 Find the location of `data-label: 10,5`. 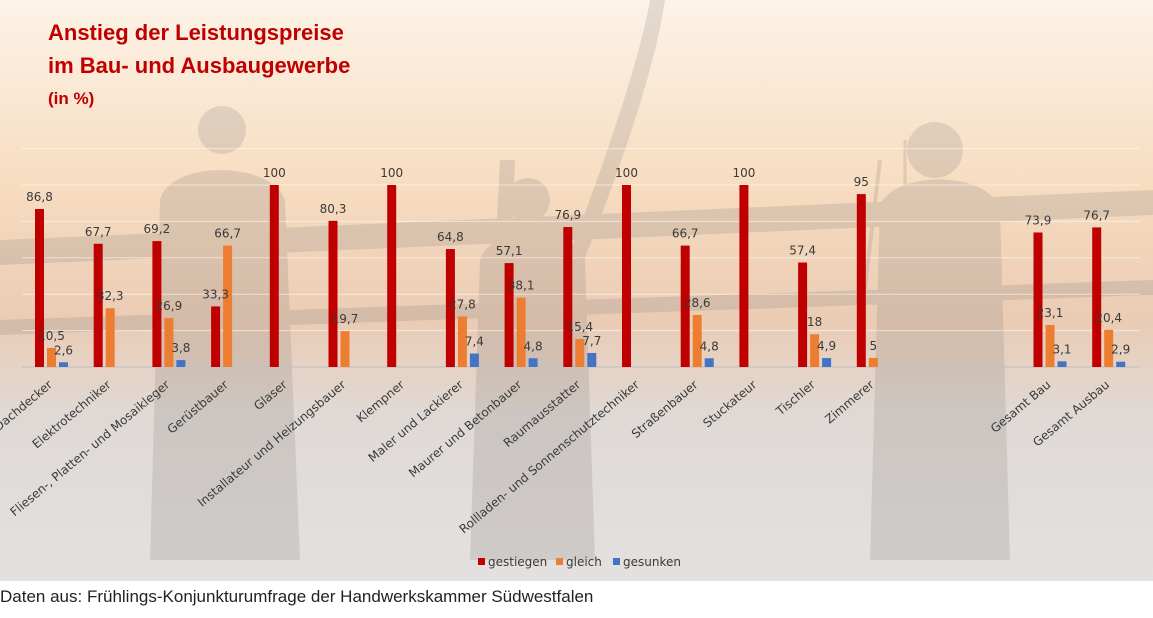

data-label: 10,5 is located at coordinates (51, 336).